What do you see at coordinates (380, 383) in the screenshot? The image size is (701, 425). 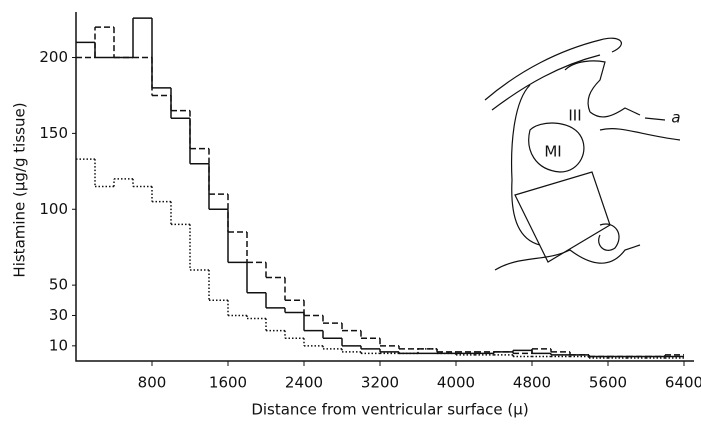 I see `x-tick-label: 3200` at bounding box center [380, 383].